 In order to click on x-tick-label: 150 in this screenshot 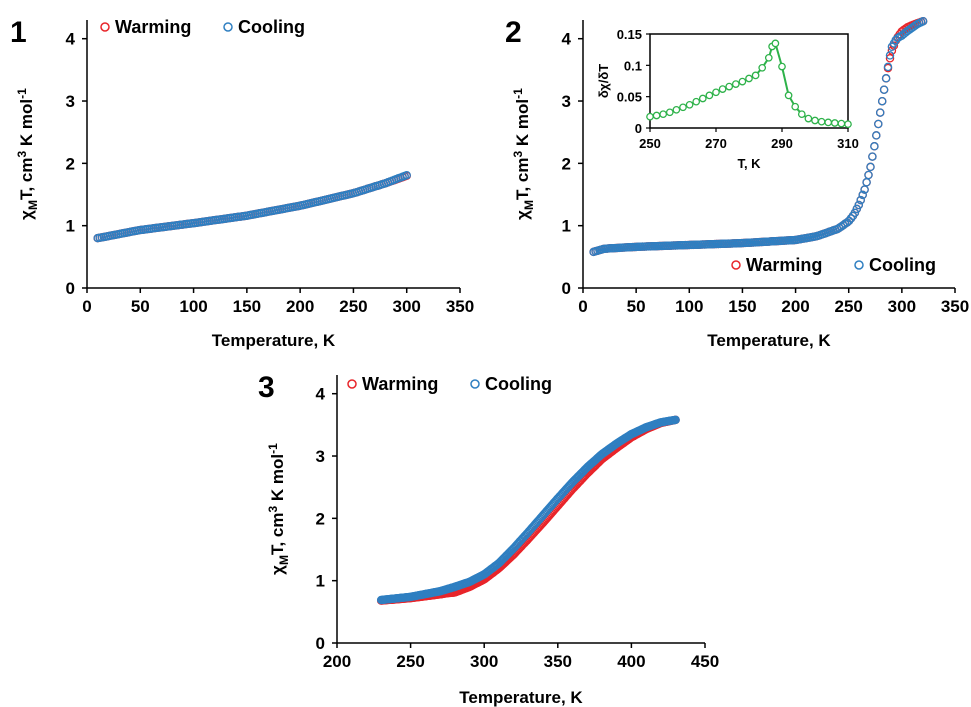, I will do `click(742, 306)`.